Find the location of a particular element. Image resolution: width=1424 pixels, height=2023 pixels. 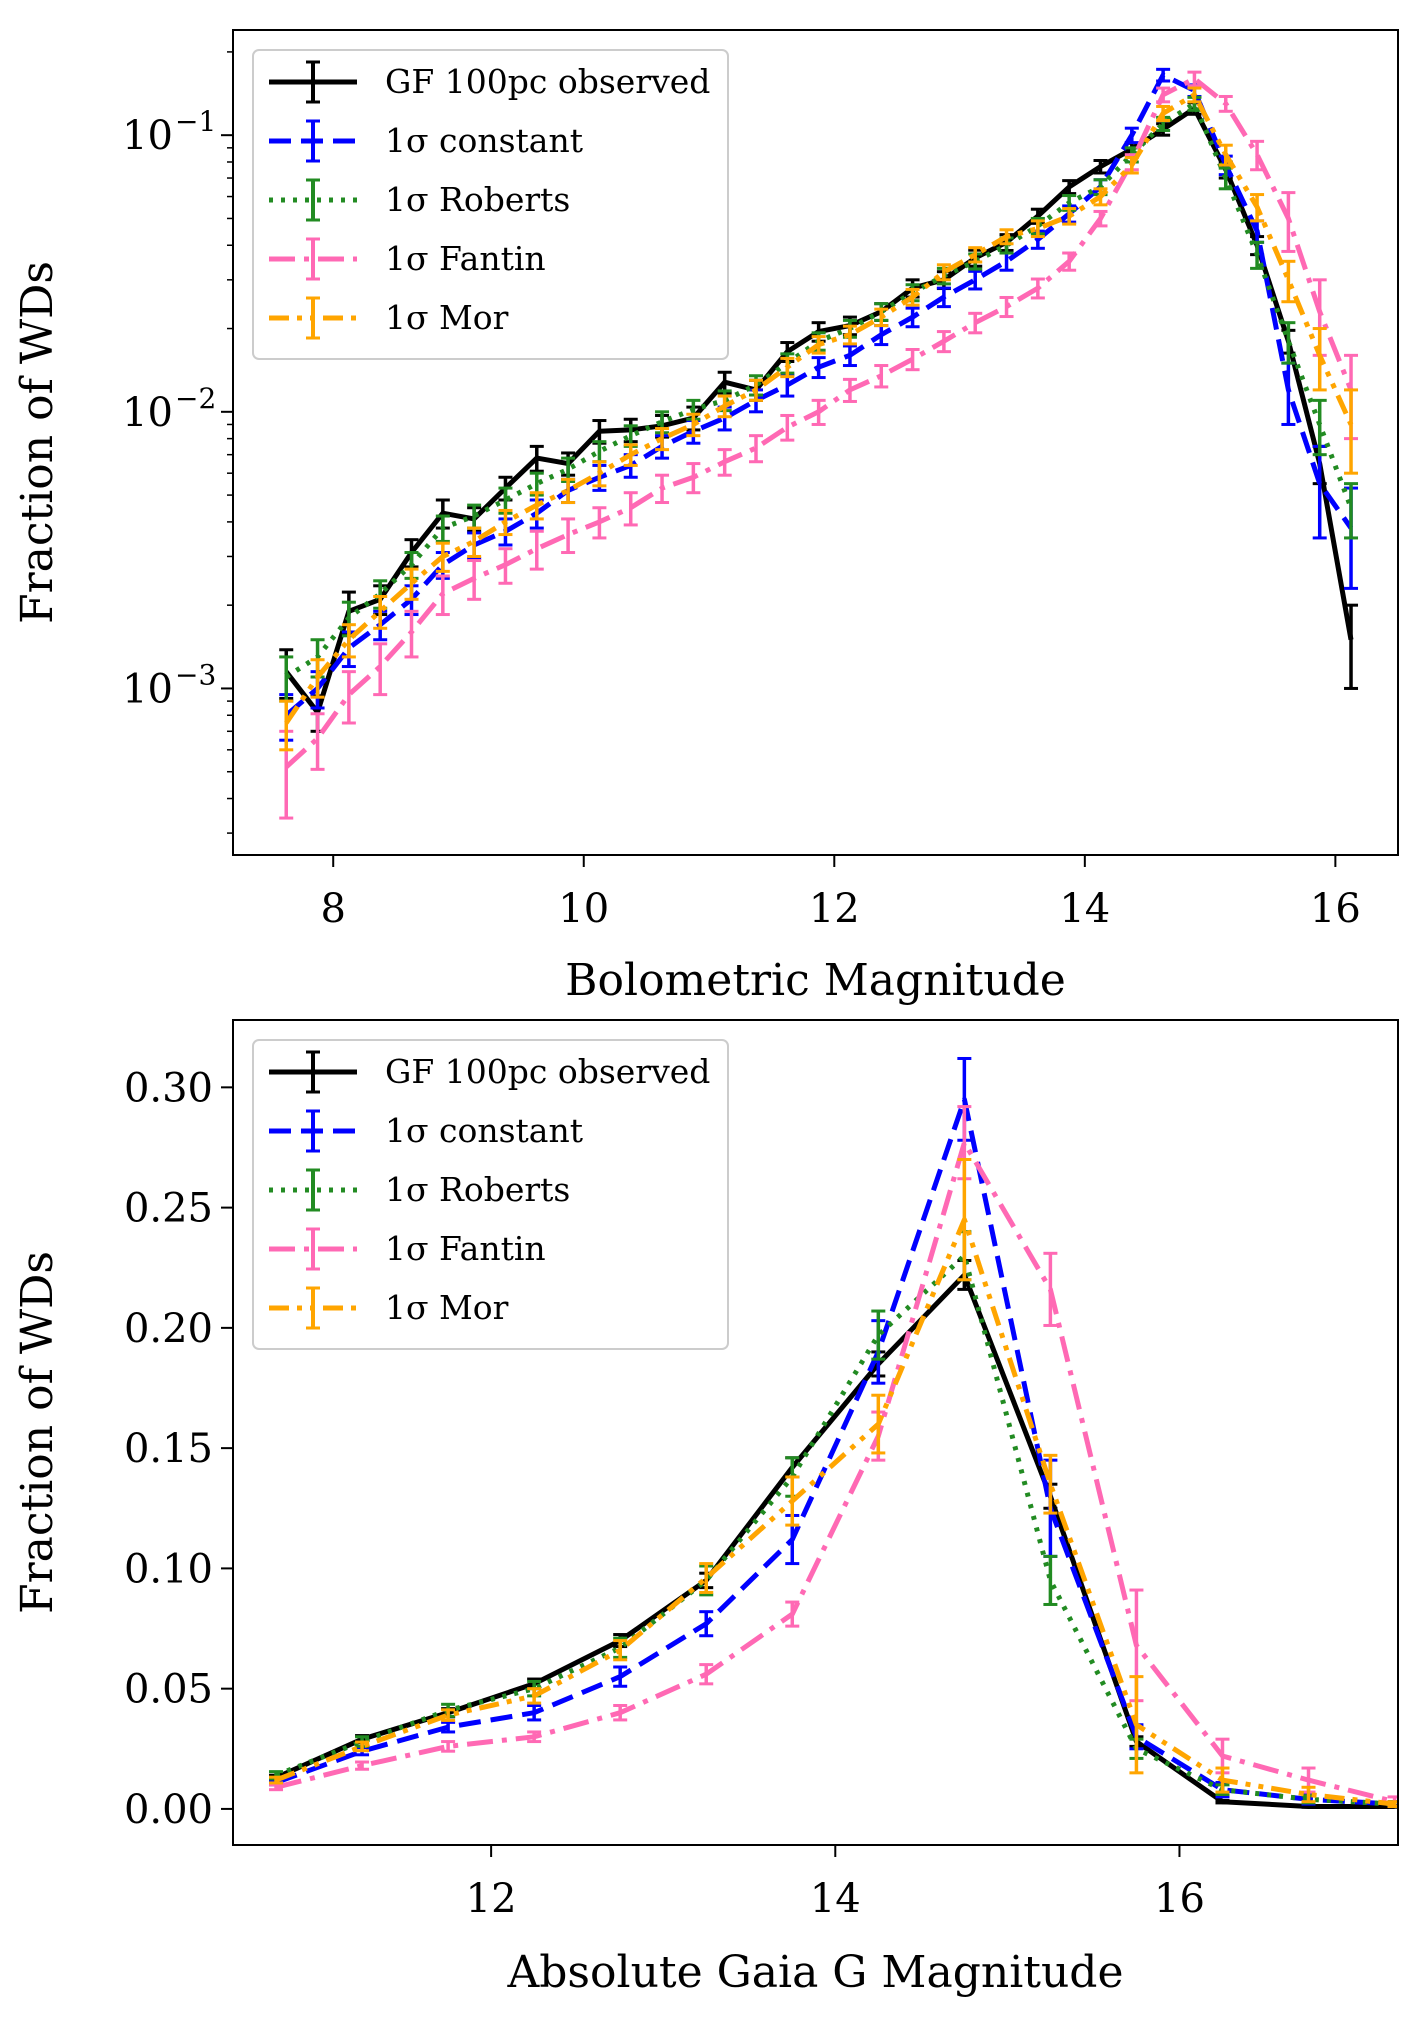

y-tick-exponent: −3 is located at coordinates (195, 674).